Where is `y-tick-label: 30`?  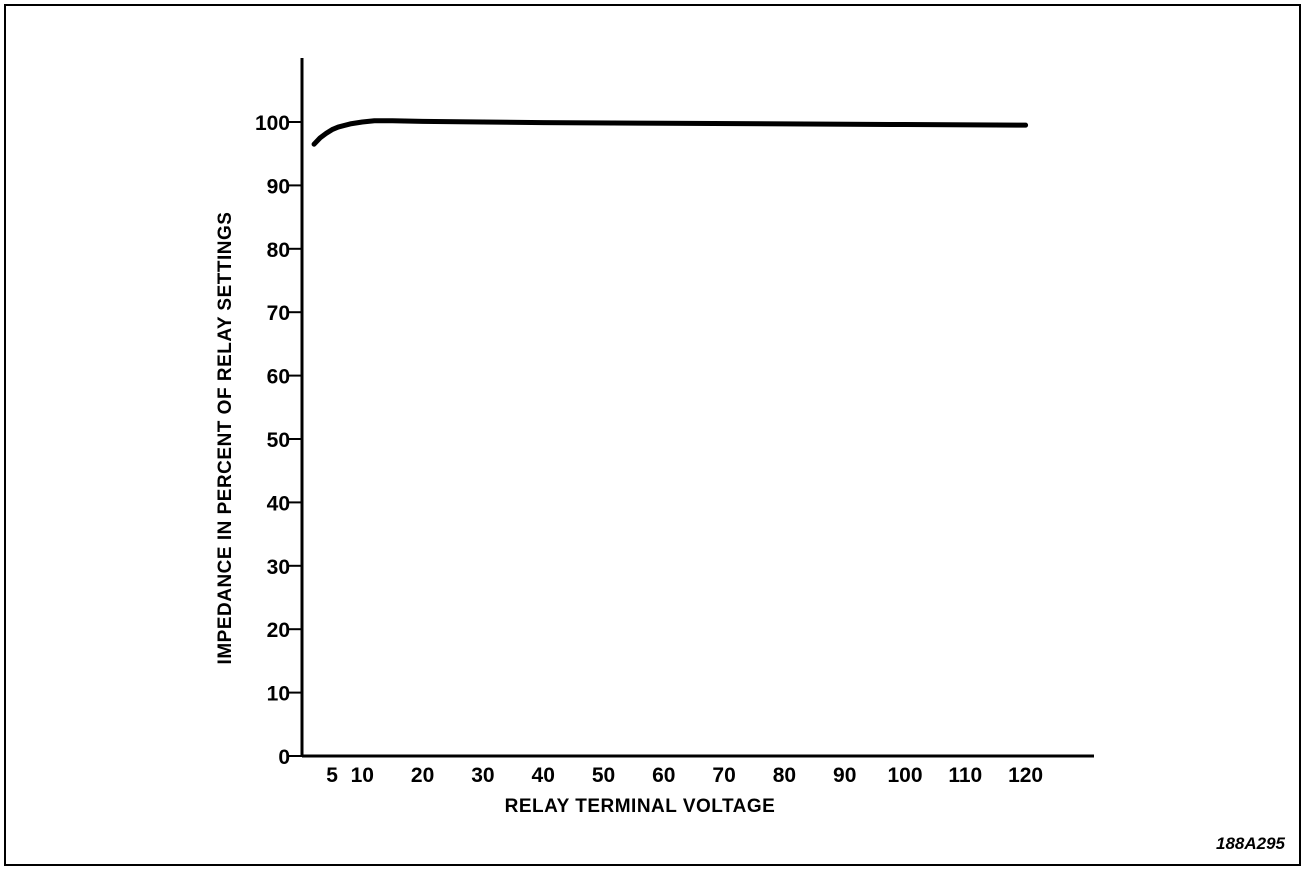
y-tick-label: 30 is located at coordinates (278, 567).